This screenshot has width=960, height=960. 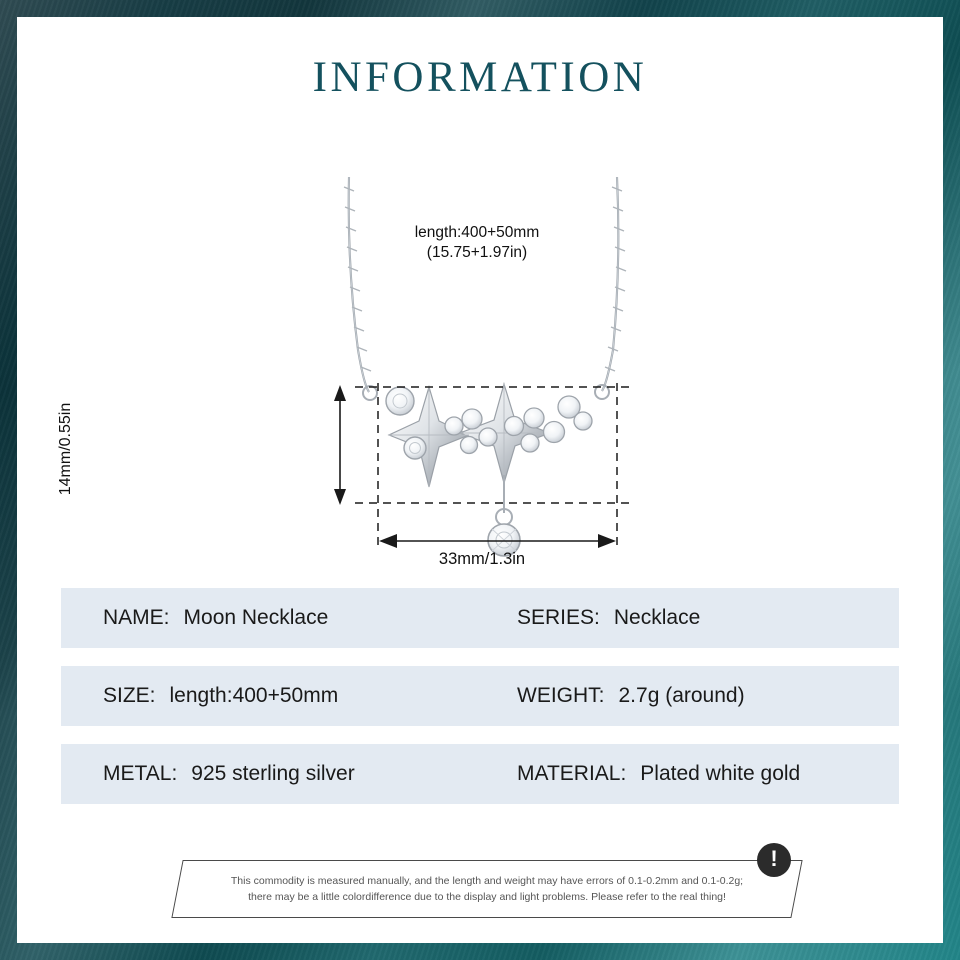 I want to click on spec-cell-series: SERIES: Necklace, so click(x=608, y=618).